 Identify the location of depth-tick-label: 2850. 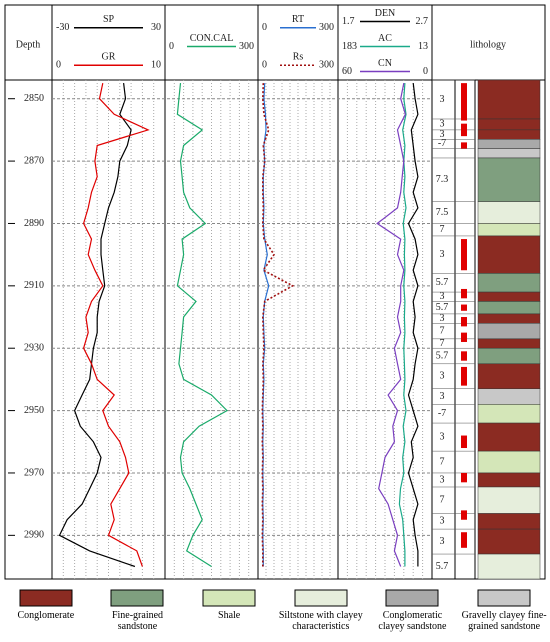
(34, 98).